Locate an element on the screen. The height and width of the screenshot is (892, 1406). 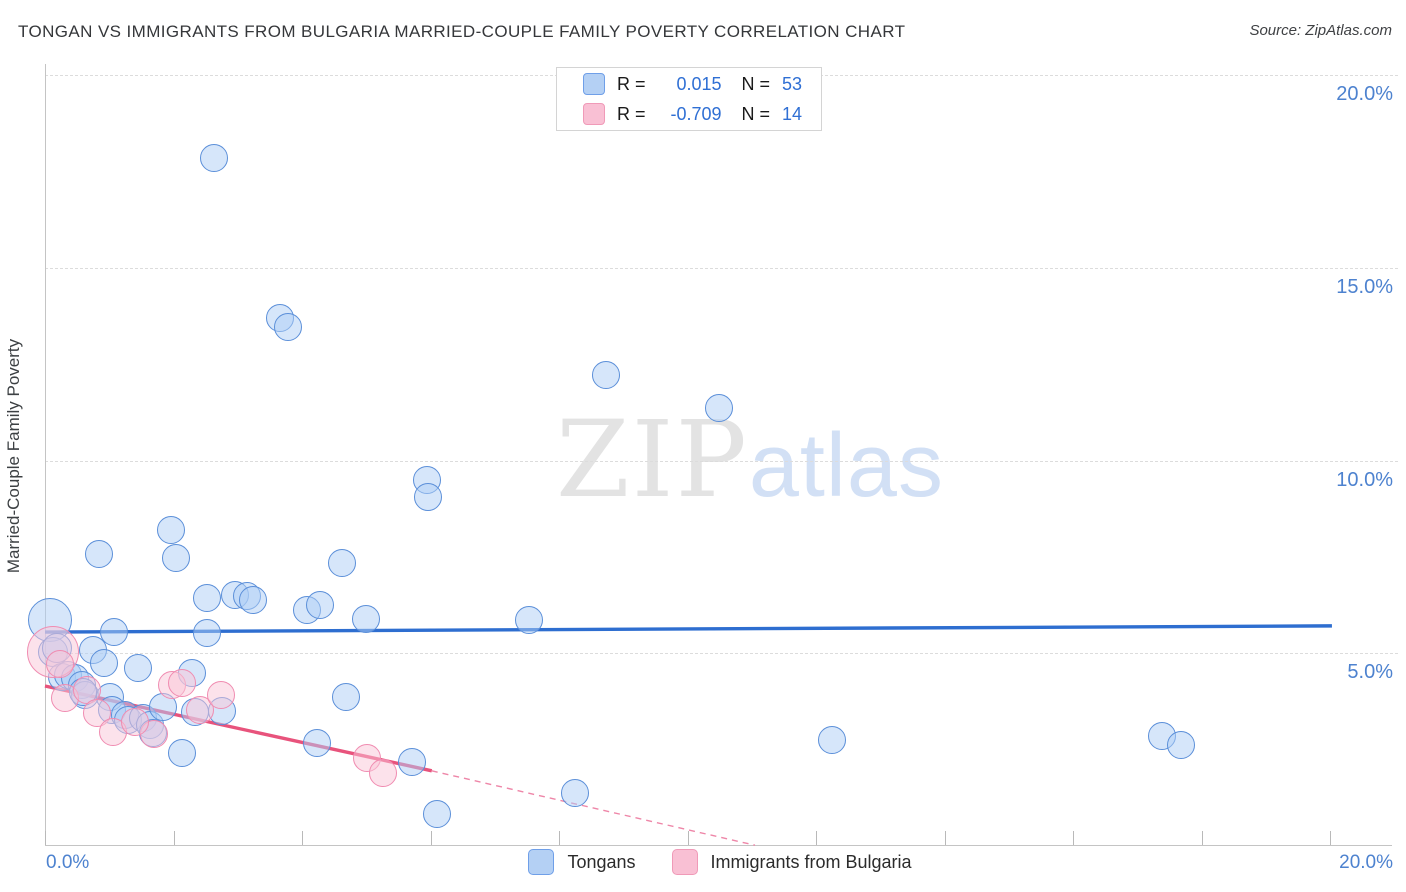
legend-item-bulgaria: Immigrants from Bulgaria is located at coordinates (791, 862).